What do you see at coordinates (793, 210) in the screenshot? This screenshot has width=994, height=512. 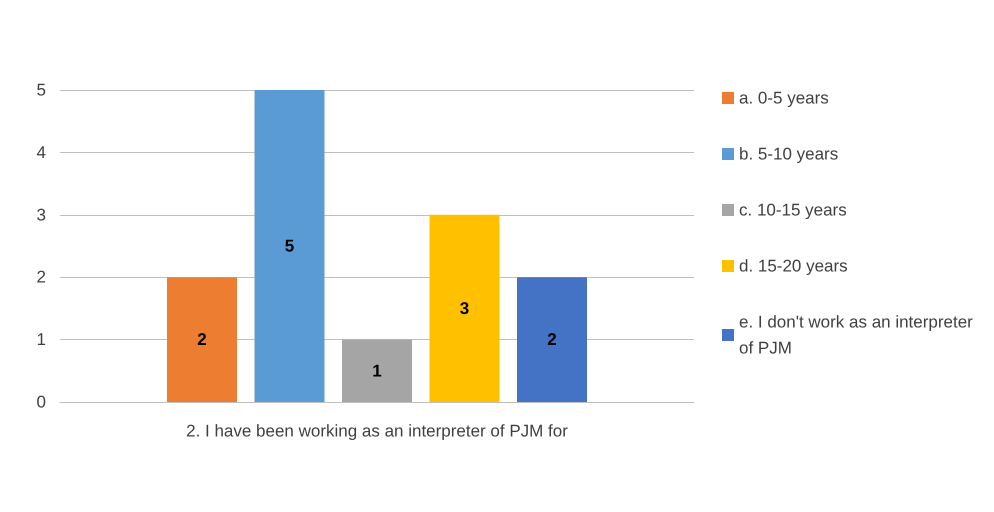 I see `legend-label: c. 10-15 years` at bounding box center [793, 210].